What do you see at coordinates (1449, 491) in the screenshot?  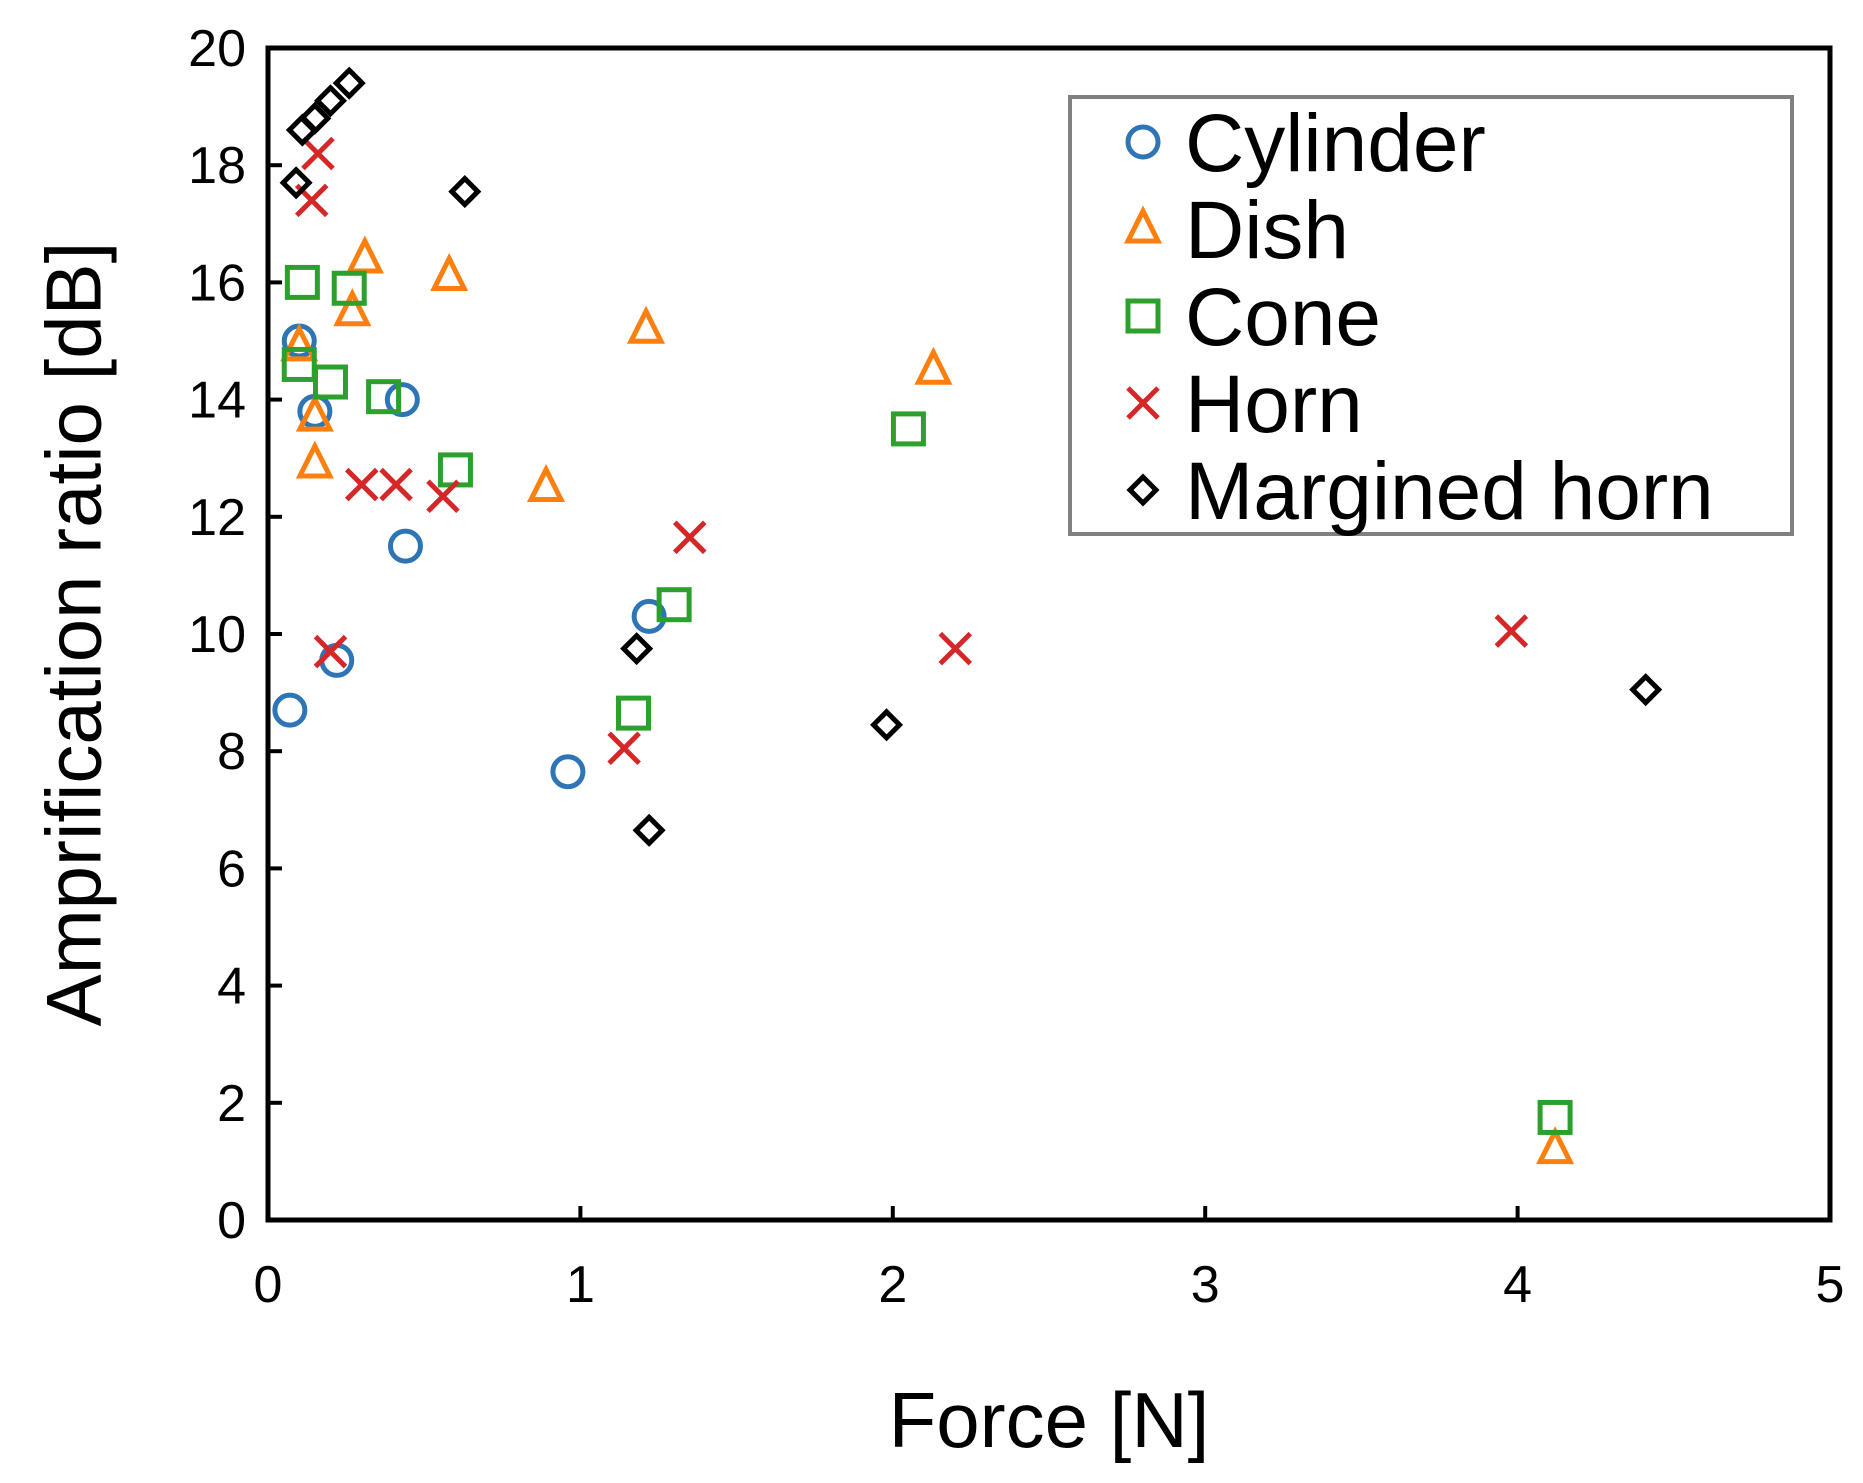 I see `legend-label-margined-horn: Margined horn` at bounding box center [1449, 491].